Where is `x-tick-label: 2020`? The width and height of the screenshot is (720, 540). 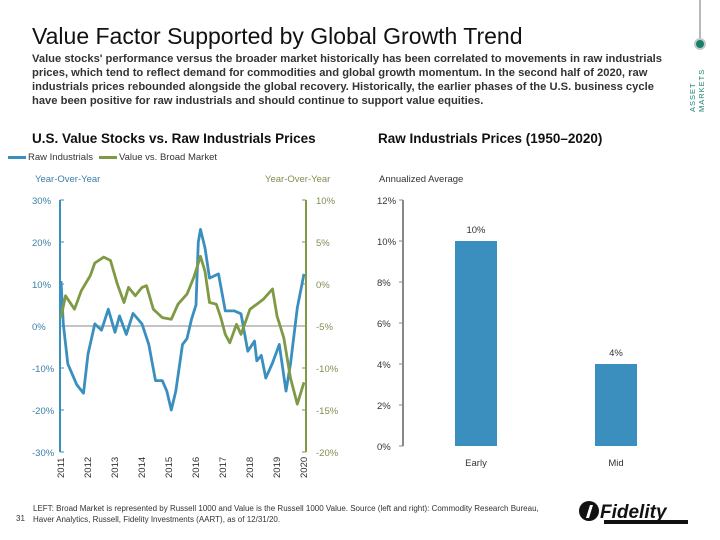 x-tick-label: 2020 is located at coordinates (304, 467).